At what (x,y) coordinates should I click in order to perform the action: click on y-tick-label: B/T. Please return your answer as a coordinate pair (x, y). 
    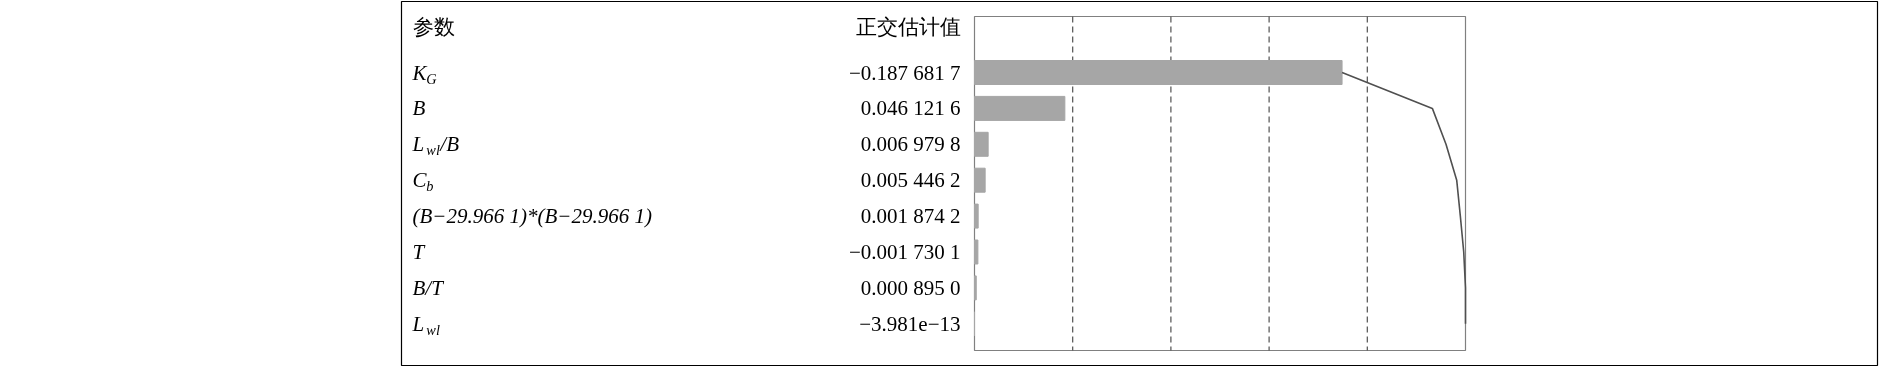
    Looking at the image, I should click on (428, 287).